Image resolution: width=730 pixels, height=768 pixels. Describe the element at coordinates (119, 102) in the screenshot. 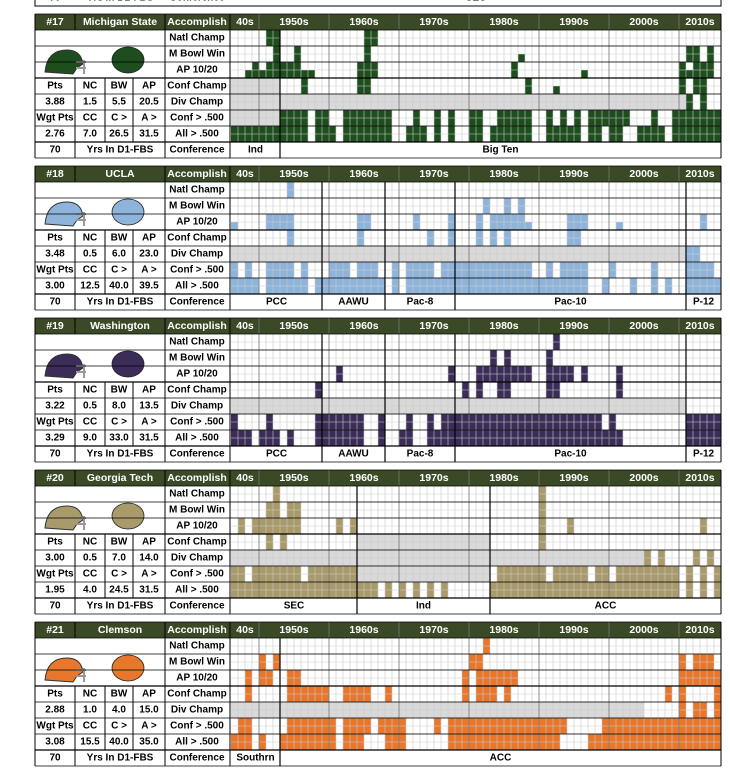

I see `label: 5.5` at that location.